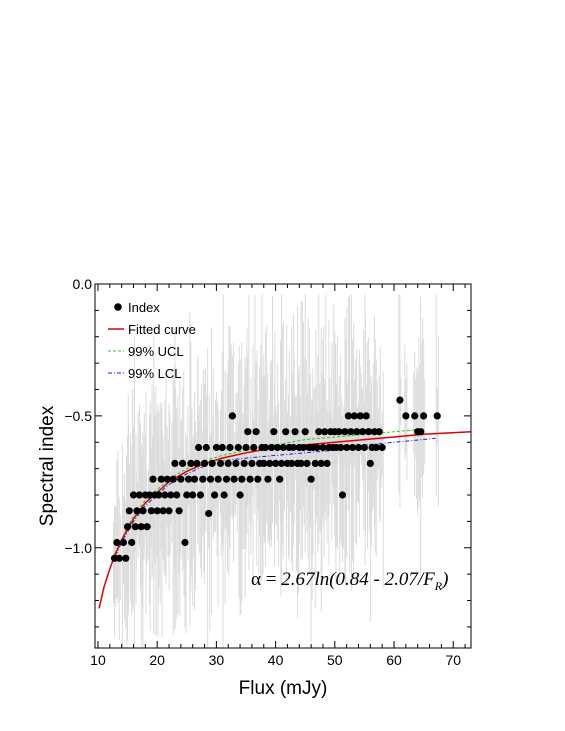  Describe the element at coordinates (47, 465) in the screenshot. I see `y-axis-label: Spectral index` at that location.